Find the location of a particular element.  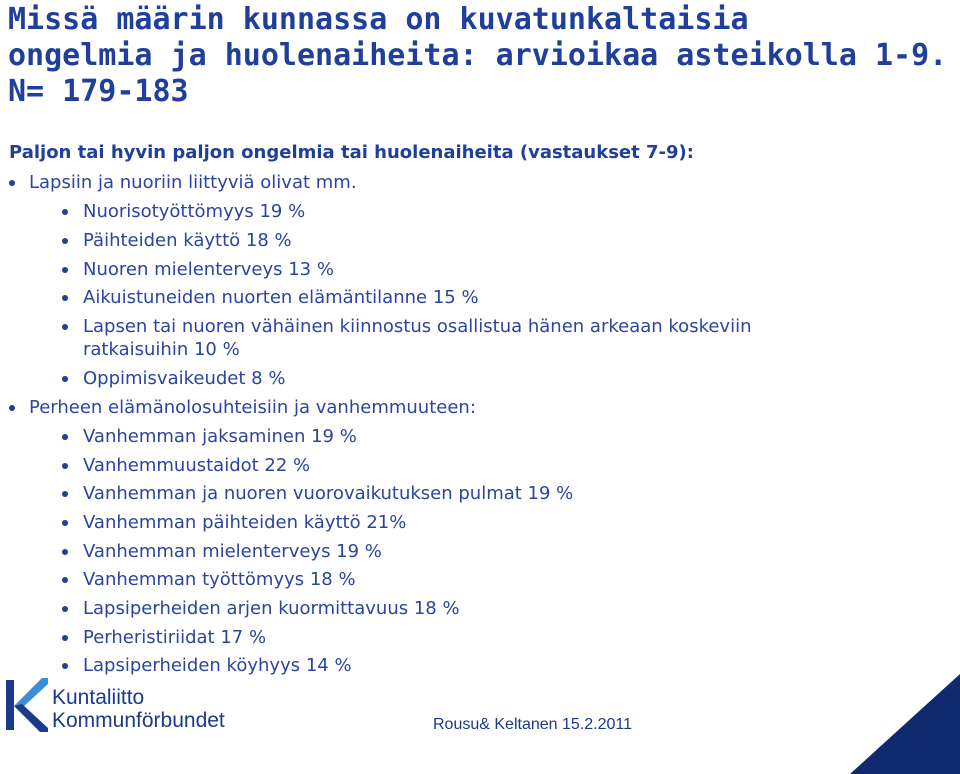

title-line-3: N= 179-183 is located at coordinates (98, 91).